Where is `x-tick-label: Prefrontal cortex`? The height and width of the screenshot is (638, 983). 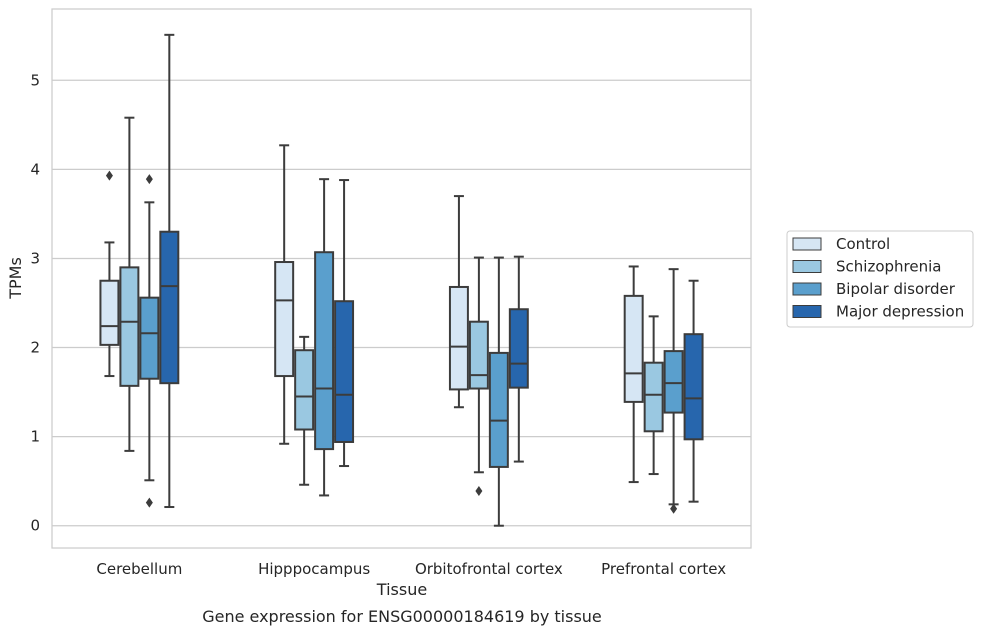
x-tick-label: Prefrontal cortex is located at coordinates (663, 569).